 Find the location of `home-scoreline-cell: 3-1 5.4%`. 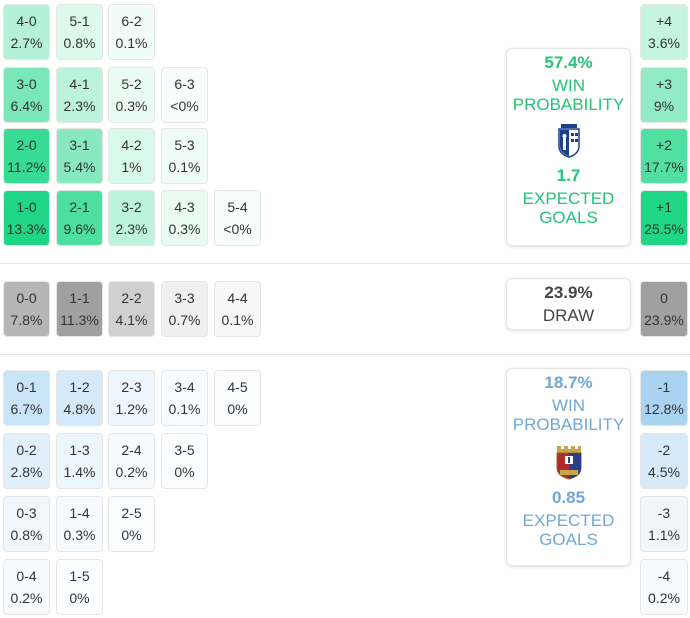

home-scoreline-cell: 3-1 5.4% is located at coordinates (79, 156).